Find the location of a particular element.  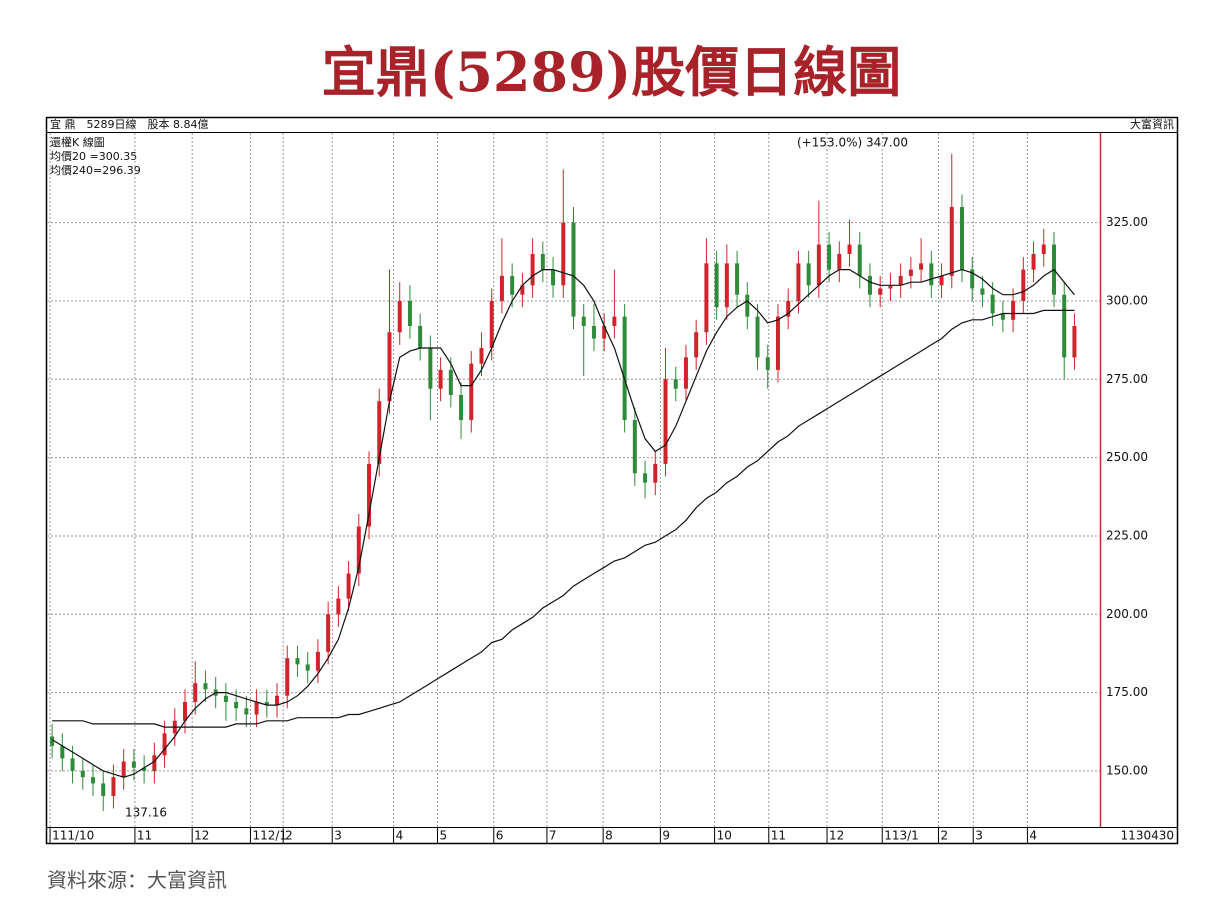

source-note: 資料來源：大富資訊 is located at coordinates (137, 880).